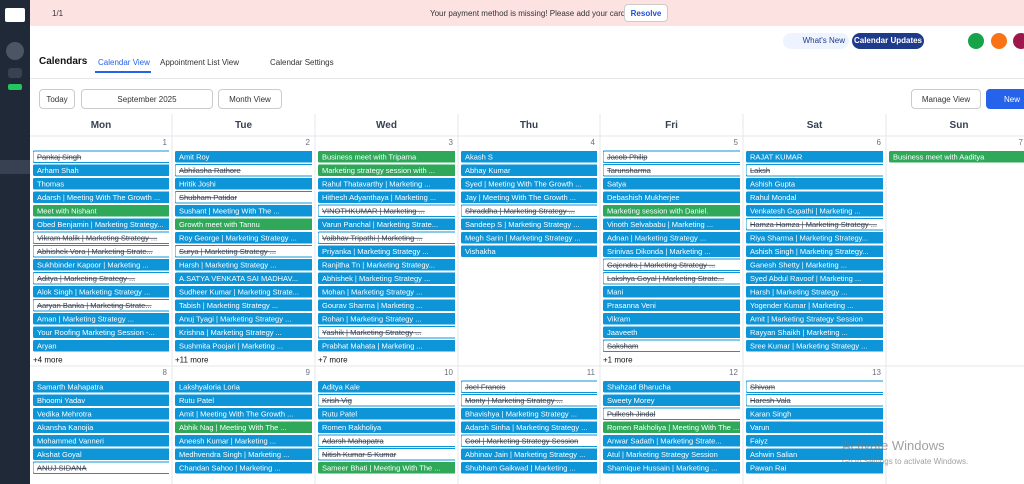 The width and height of the screenshot is (1024, 484). Describe the element at coordinates (759, 427) in the screenshot. I see `event-label: Varun` at that location.